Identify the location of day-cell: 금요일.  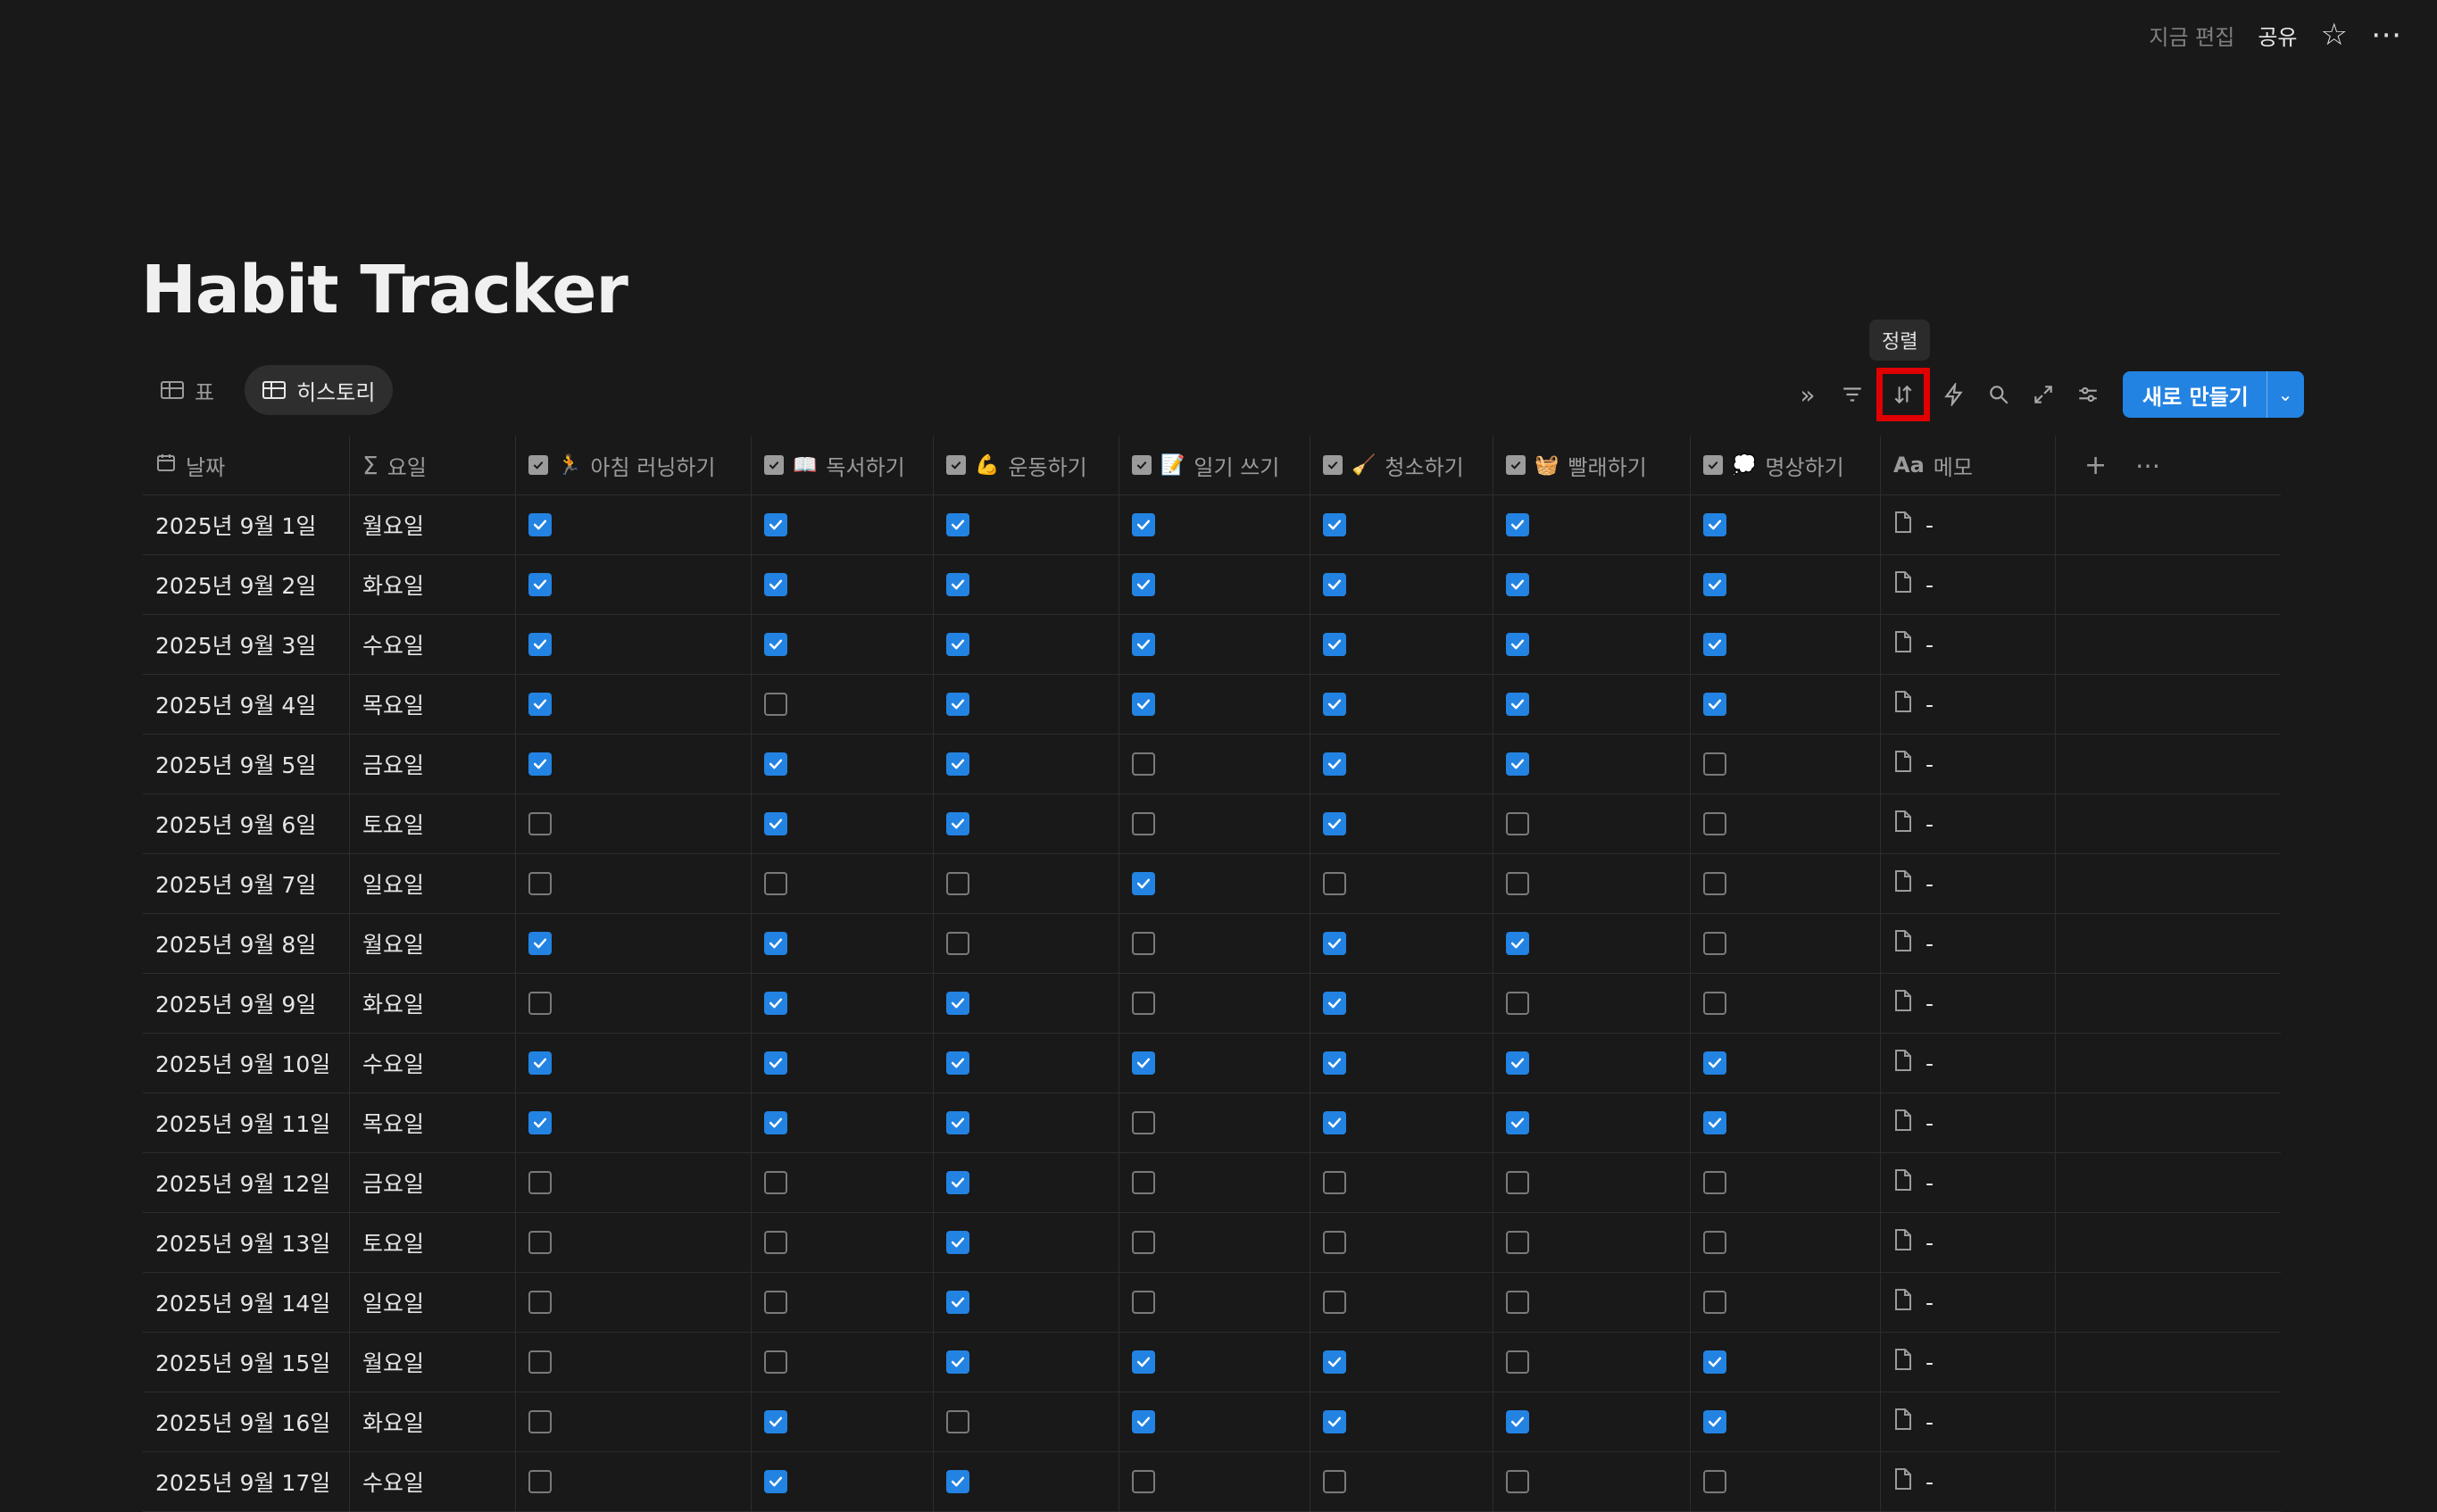
(433, 764).